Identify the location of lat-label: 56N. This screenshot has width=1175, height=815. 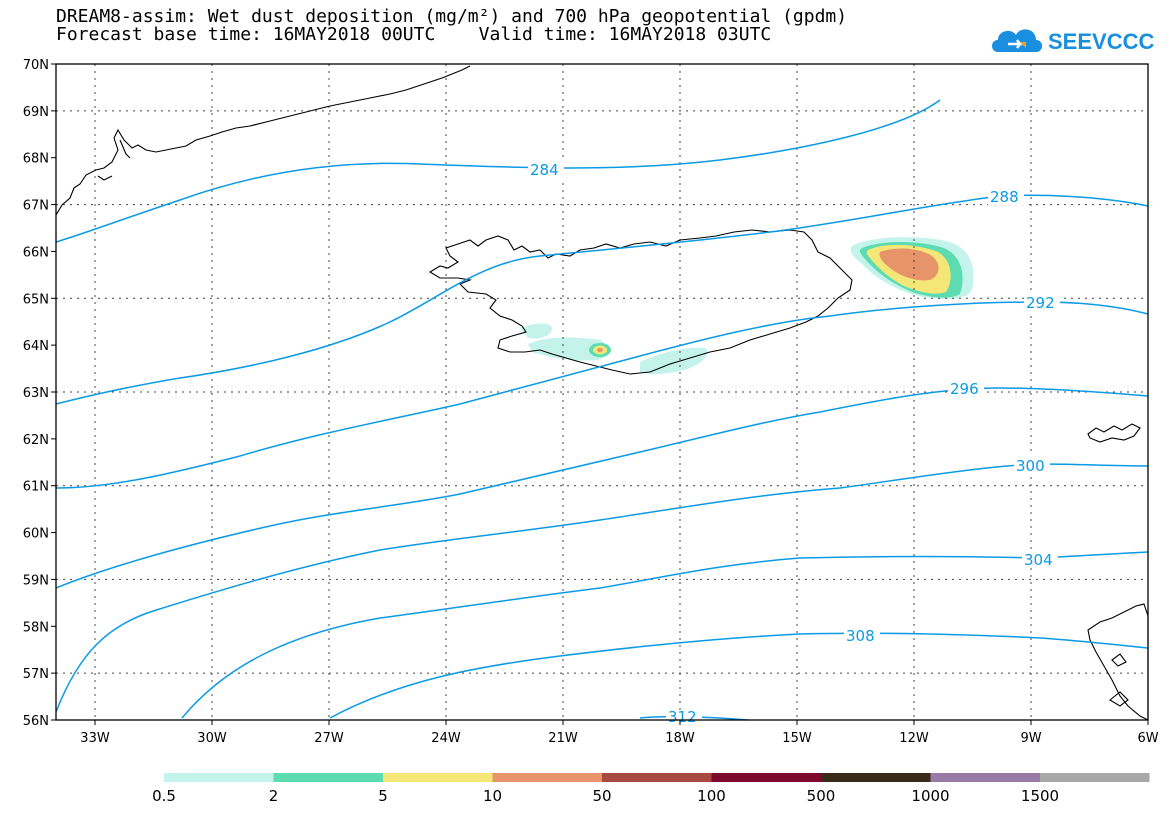
(36, 721).